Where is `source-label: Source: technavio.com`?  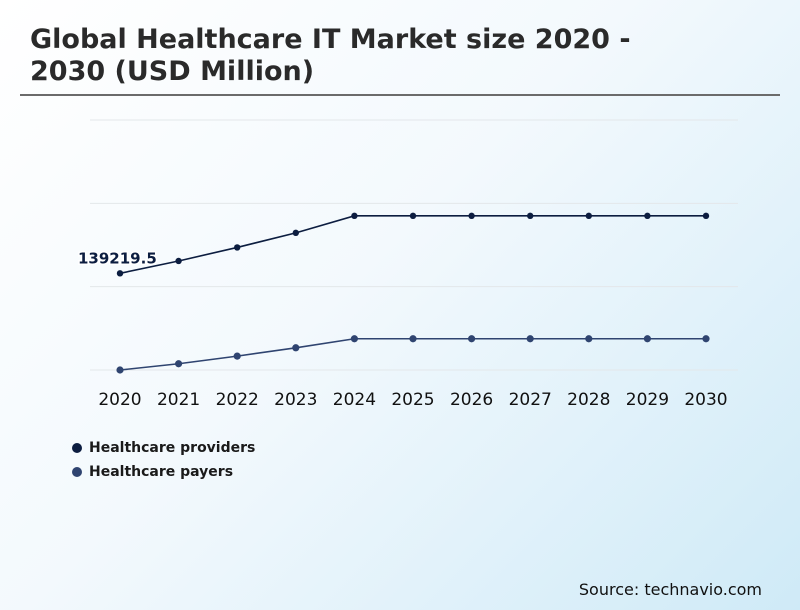
source-label: Source: technavio.com is located at coordinates (670, 589).